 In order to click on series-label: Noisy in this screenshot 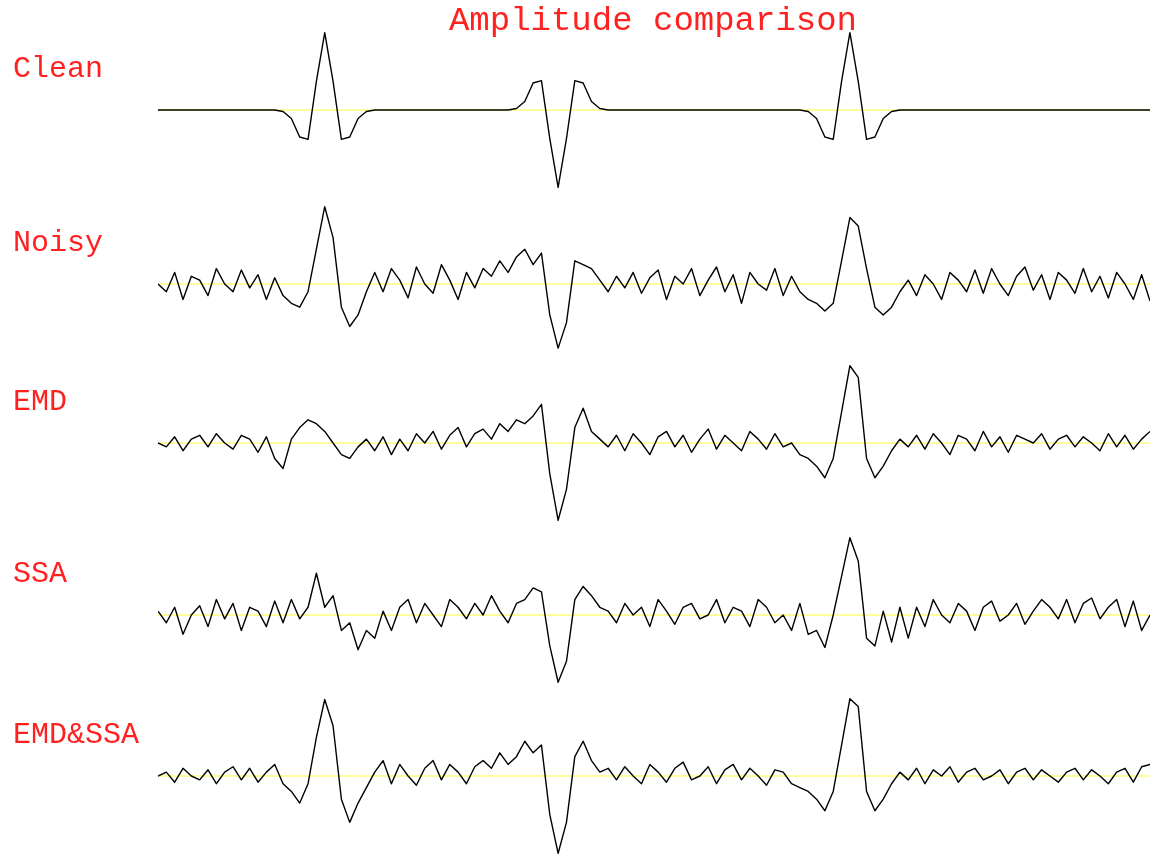, I will do `click(58, 243)`.